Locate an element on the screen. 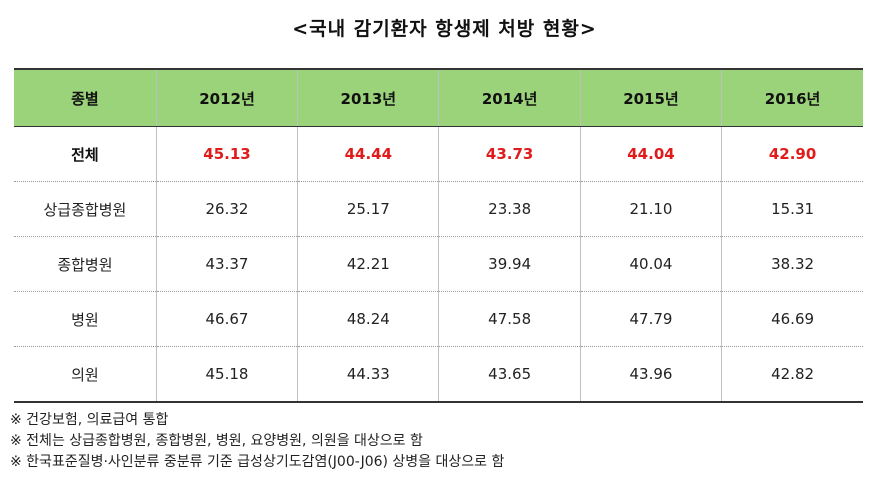 This screenshot has height=481, width=889. row-label: 병원 is located at coordinates (85, 319).